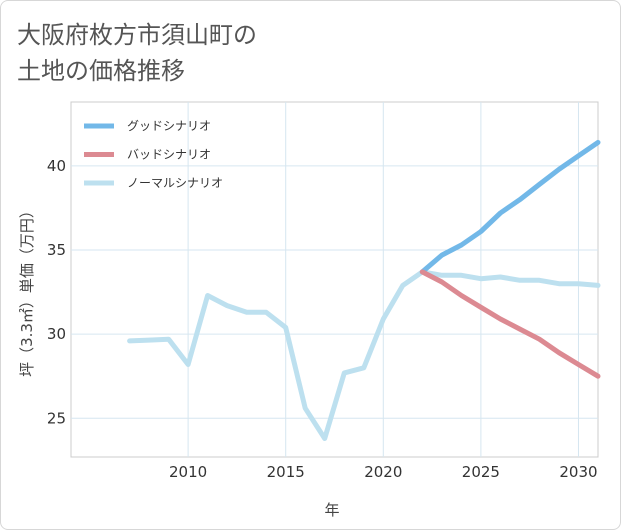 The height and width of the screenshot is (530, 621). Describe the element at coordinates (56, 166) in the screenshot. I see `y-tick-label-40: 40` at that location.